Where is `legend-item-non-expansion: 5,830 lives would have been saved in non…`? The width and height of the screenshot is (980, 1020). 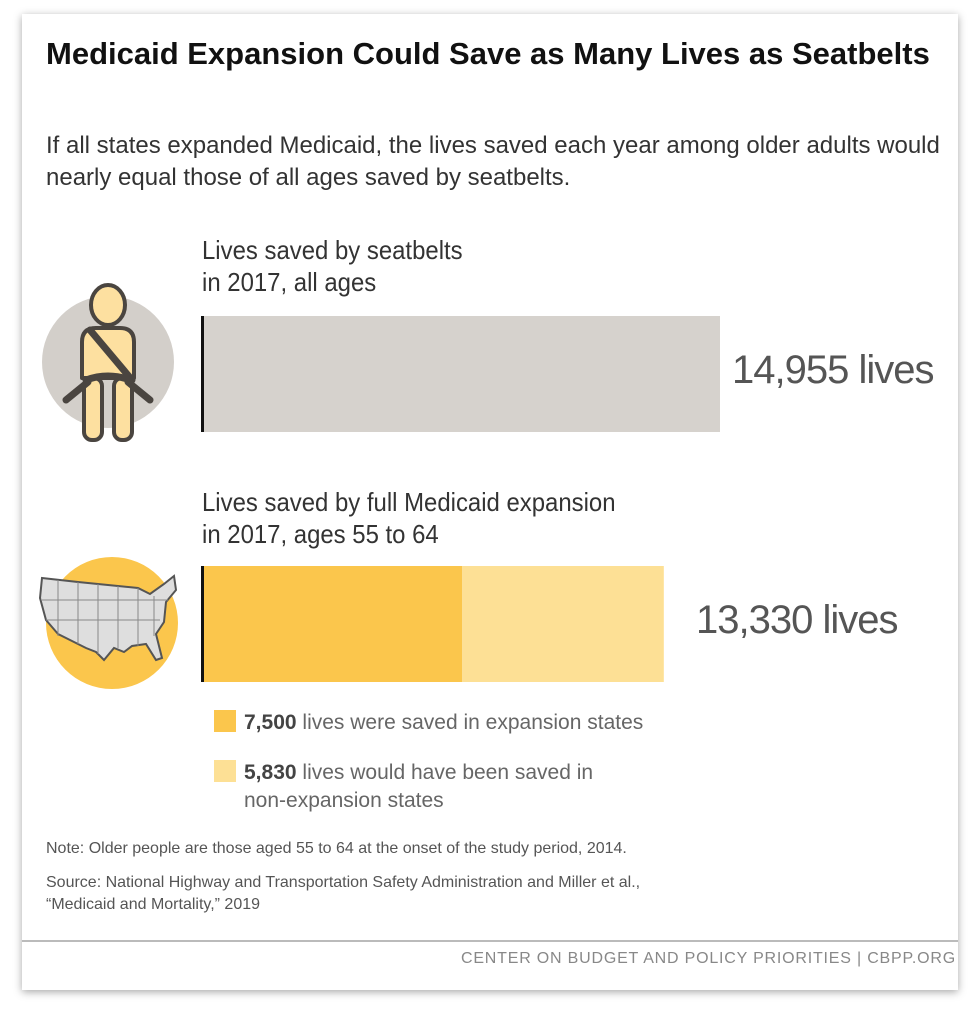 legend-item-non-expansion: 5,830 lives would have been saved in non… is located at coordinates (403, 787).